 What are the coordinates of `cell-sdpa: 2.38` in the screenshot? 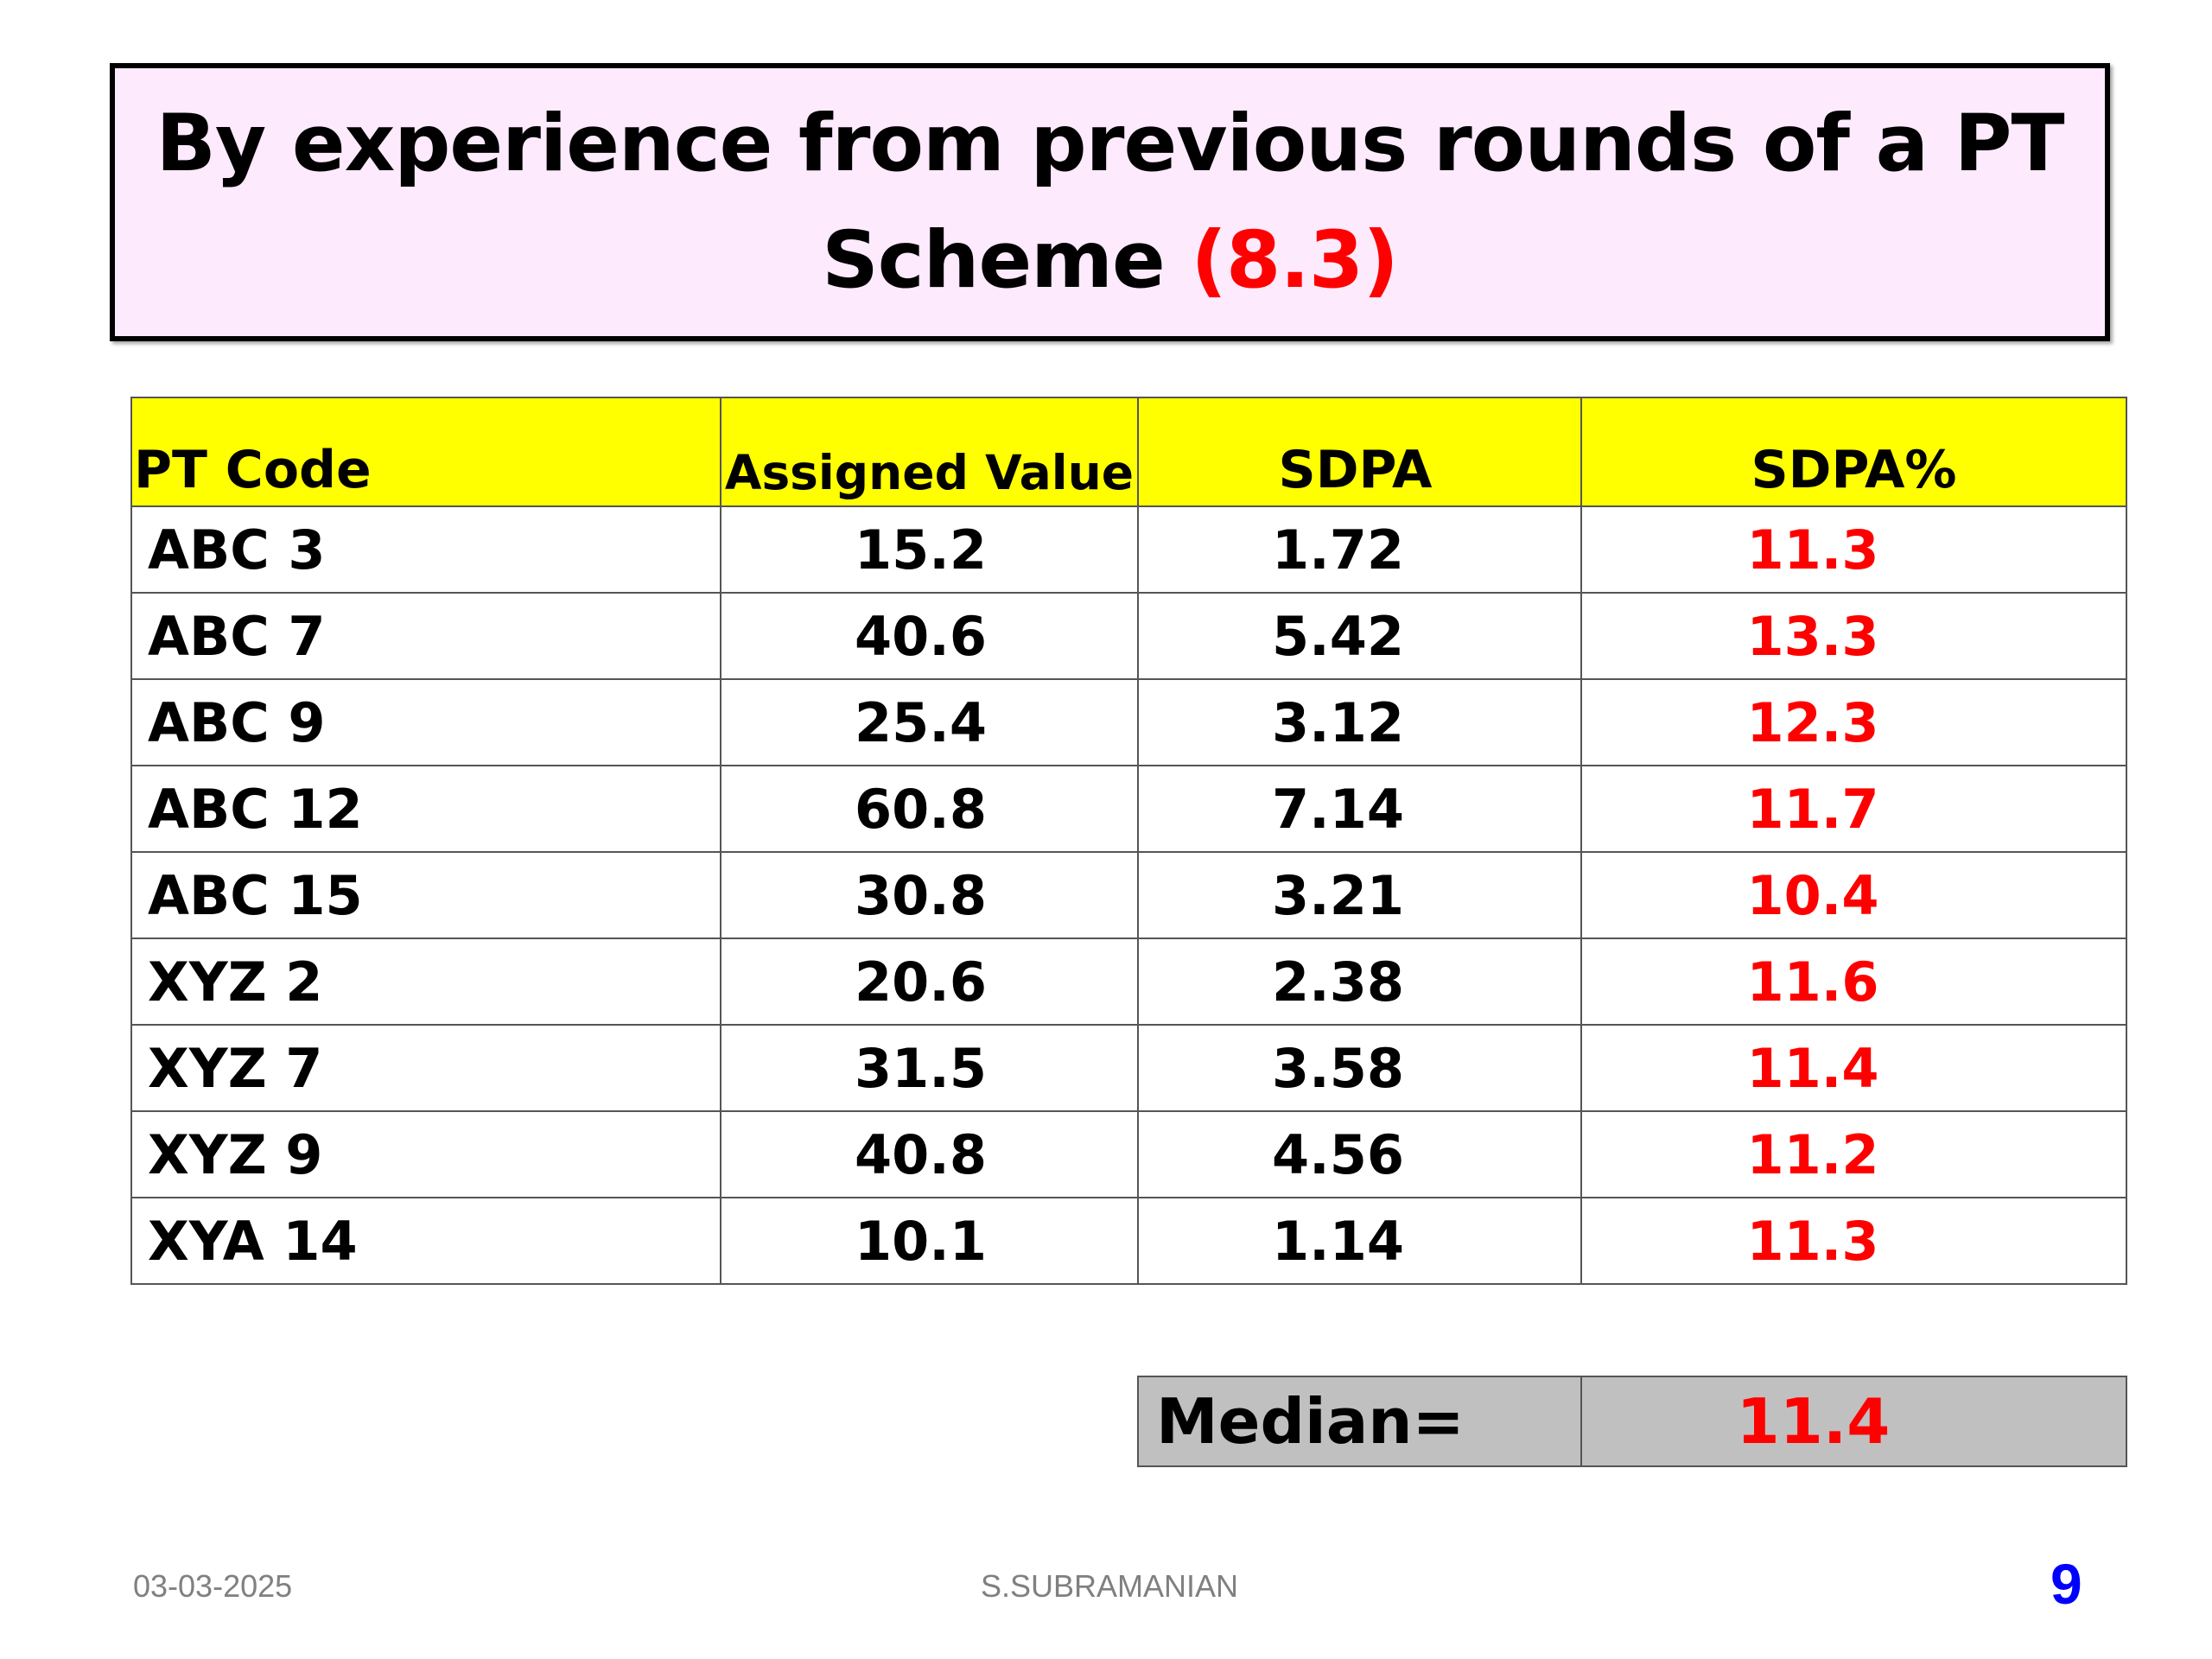 It's located at (1359, 982).